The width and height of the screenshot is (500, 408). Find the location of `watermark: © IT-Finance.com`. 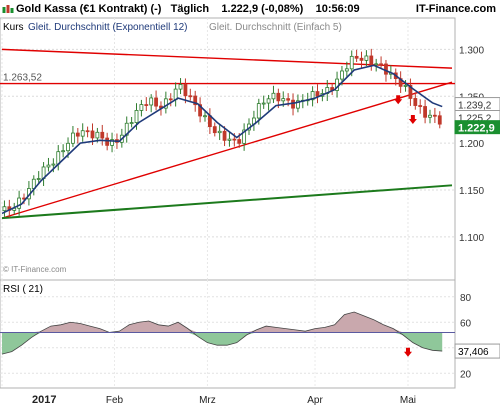

watermark: © IT-Finance.com is located at coordinates (35, 269).